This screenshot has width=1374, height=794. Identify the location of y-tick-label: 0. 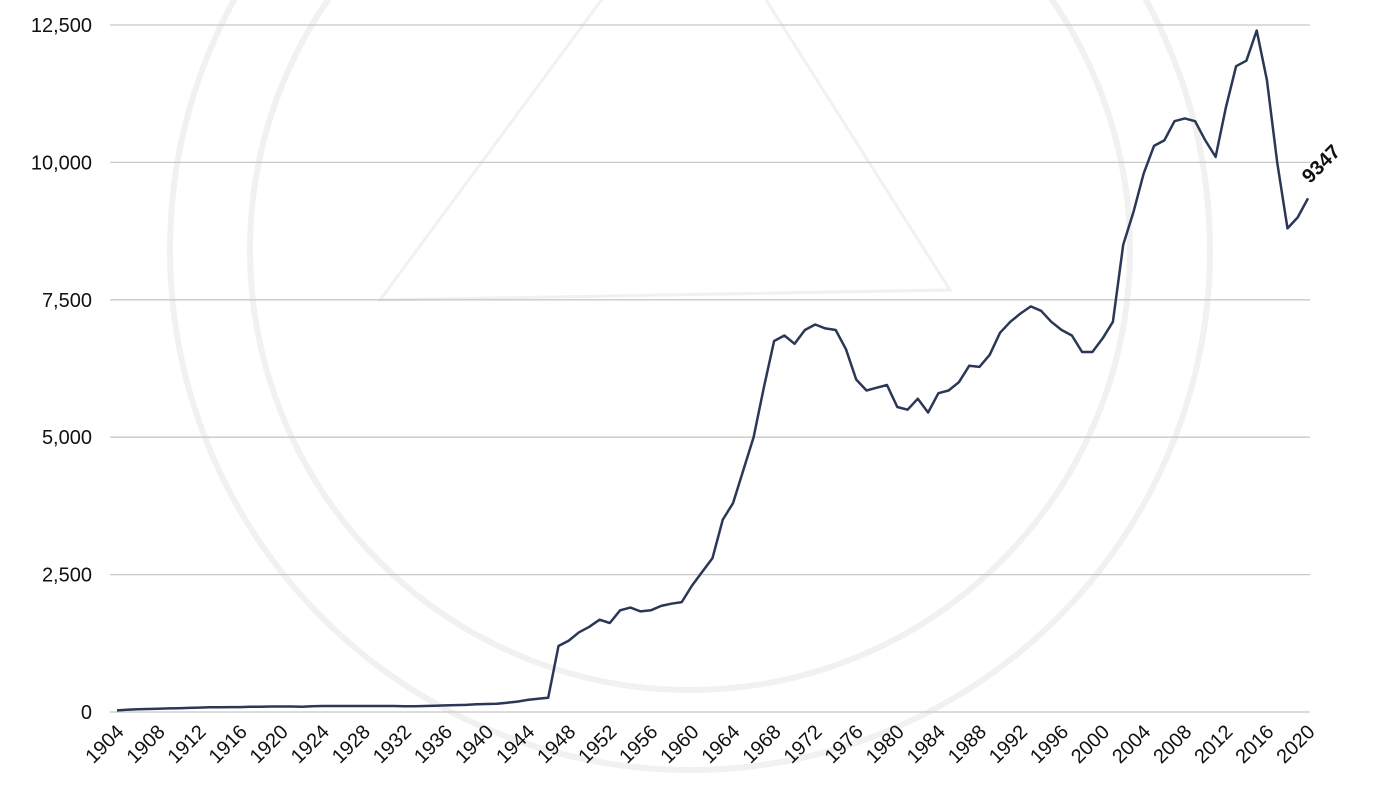
(86, 713).